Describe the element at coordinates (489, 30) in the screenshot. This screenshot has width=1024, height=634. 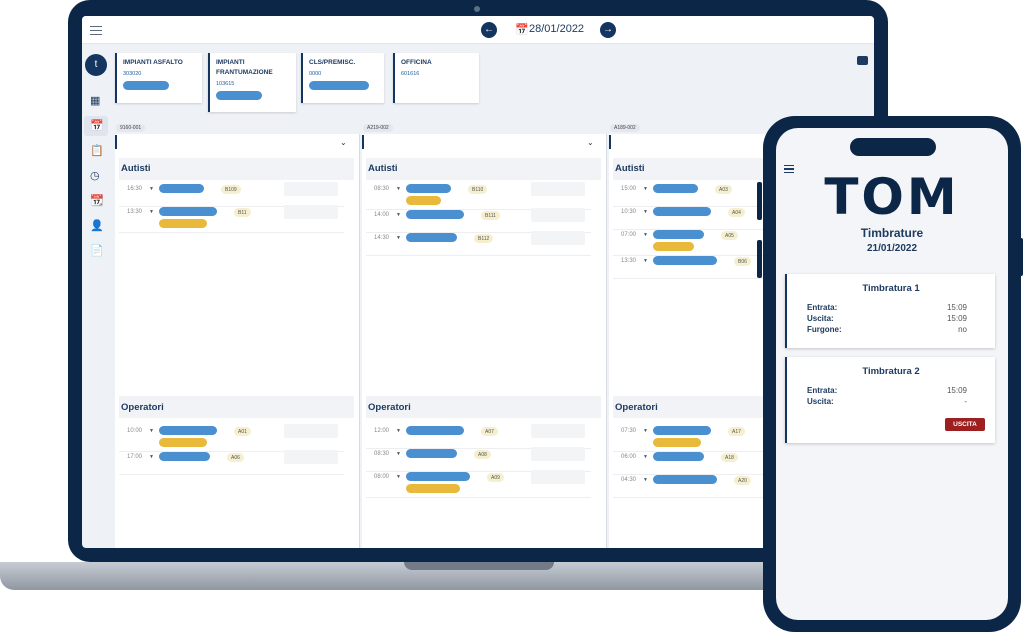
I see `prev-date-button: ←` at that location.